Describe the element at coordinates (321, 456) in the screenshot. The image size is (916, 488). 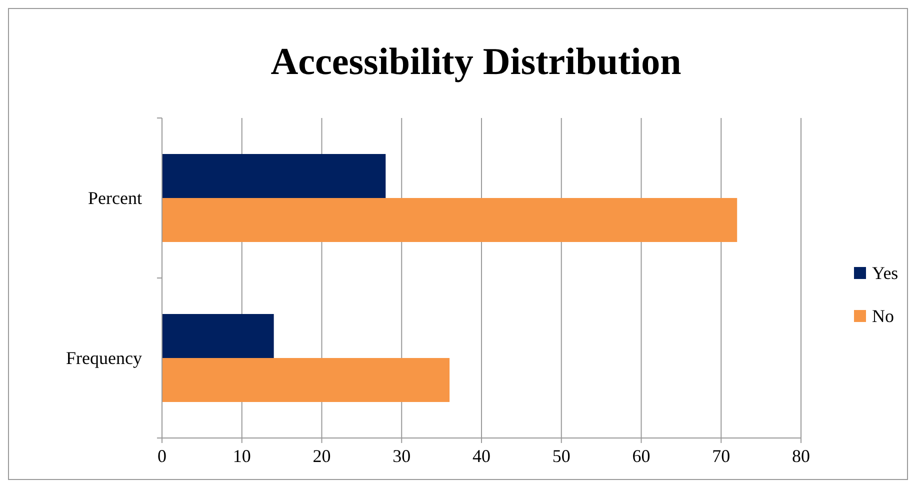
I see `x-tick-label: 20` at that location.